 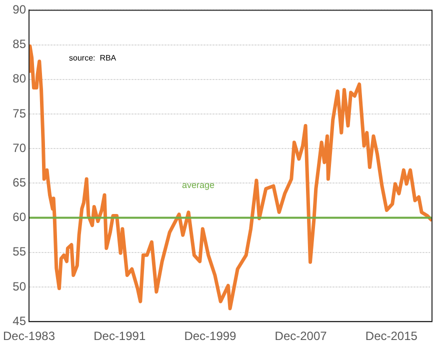 What do you see at coordinates (198, 185) in the screenshot?
I see `ref-line-label: average` at bounding box center [198, 185].